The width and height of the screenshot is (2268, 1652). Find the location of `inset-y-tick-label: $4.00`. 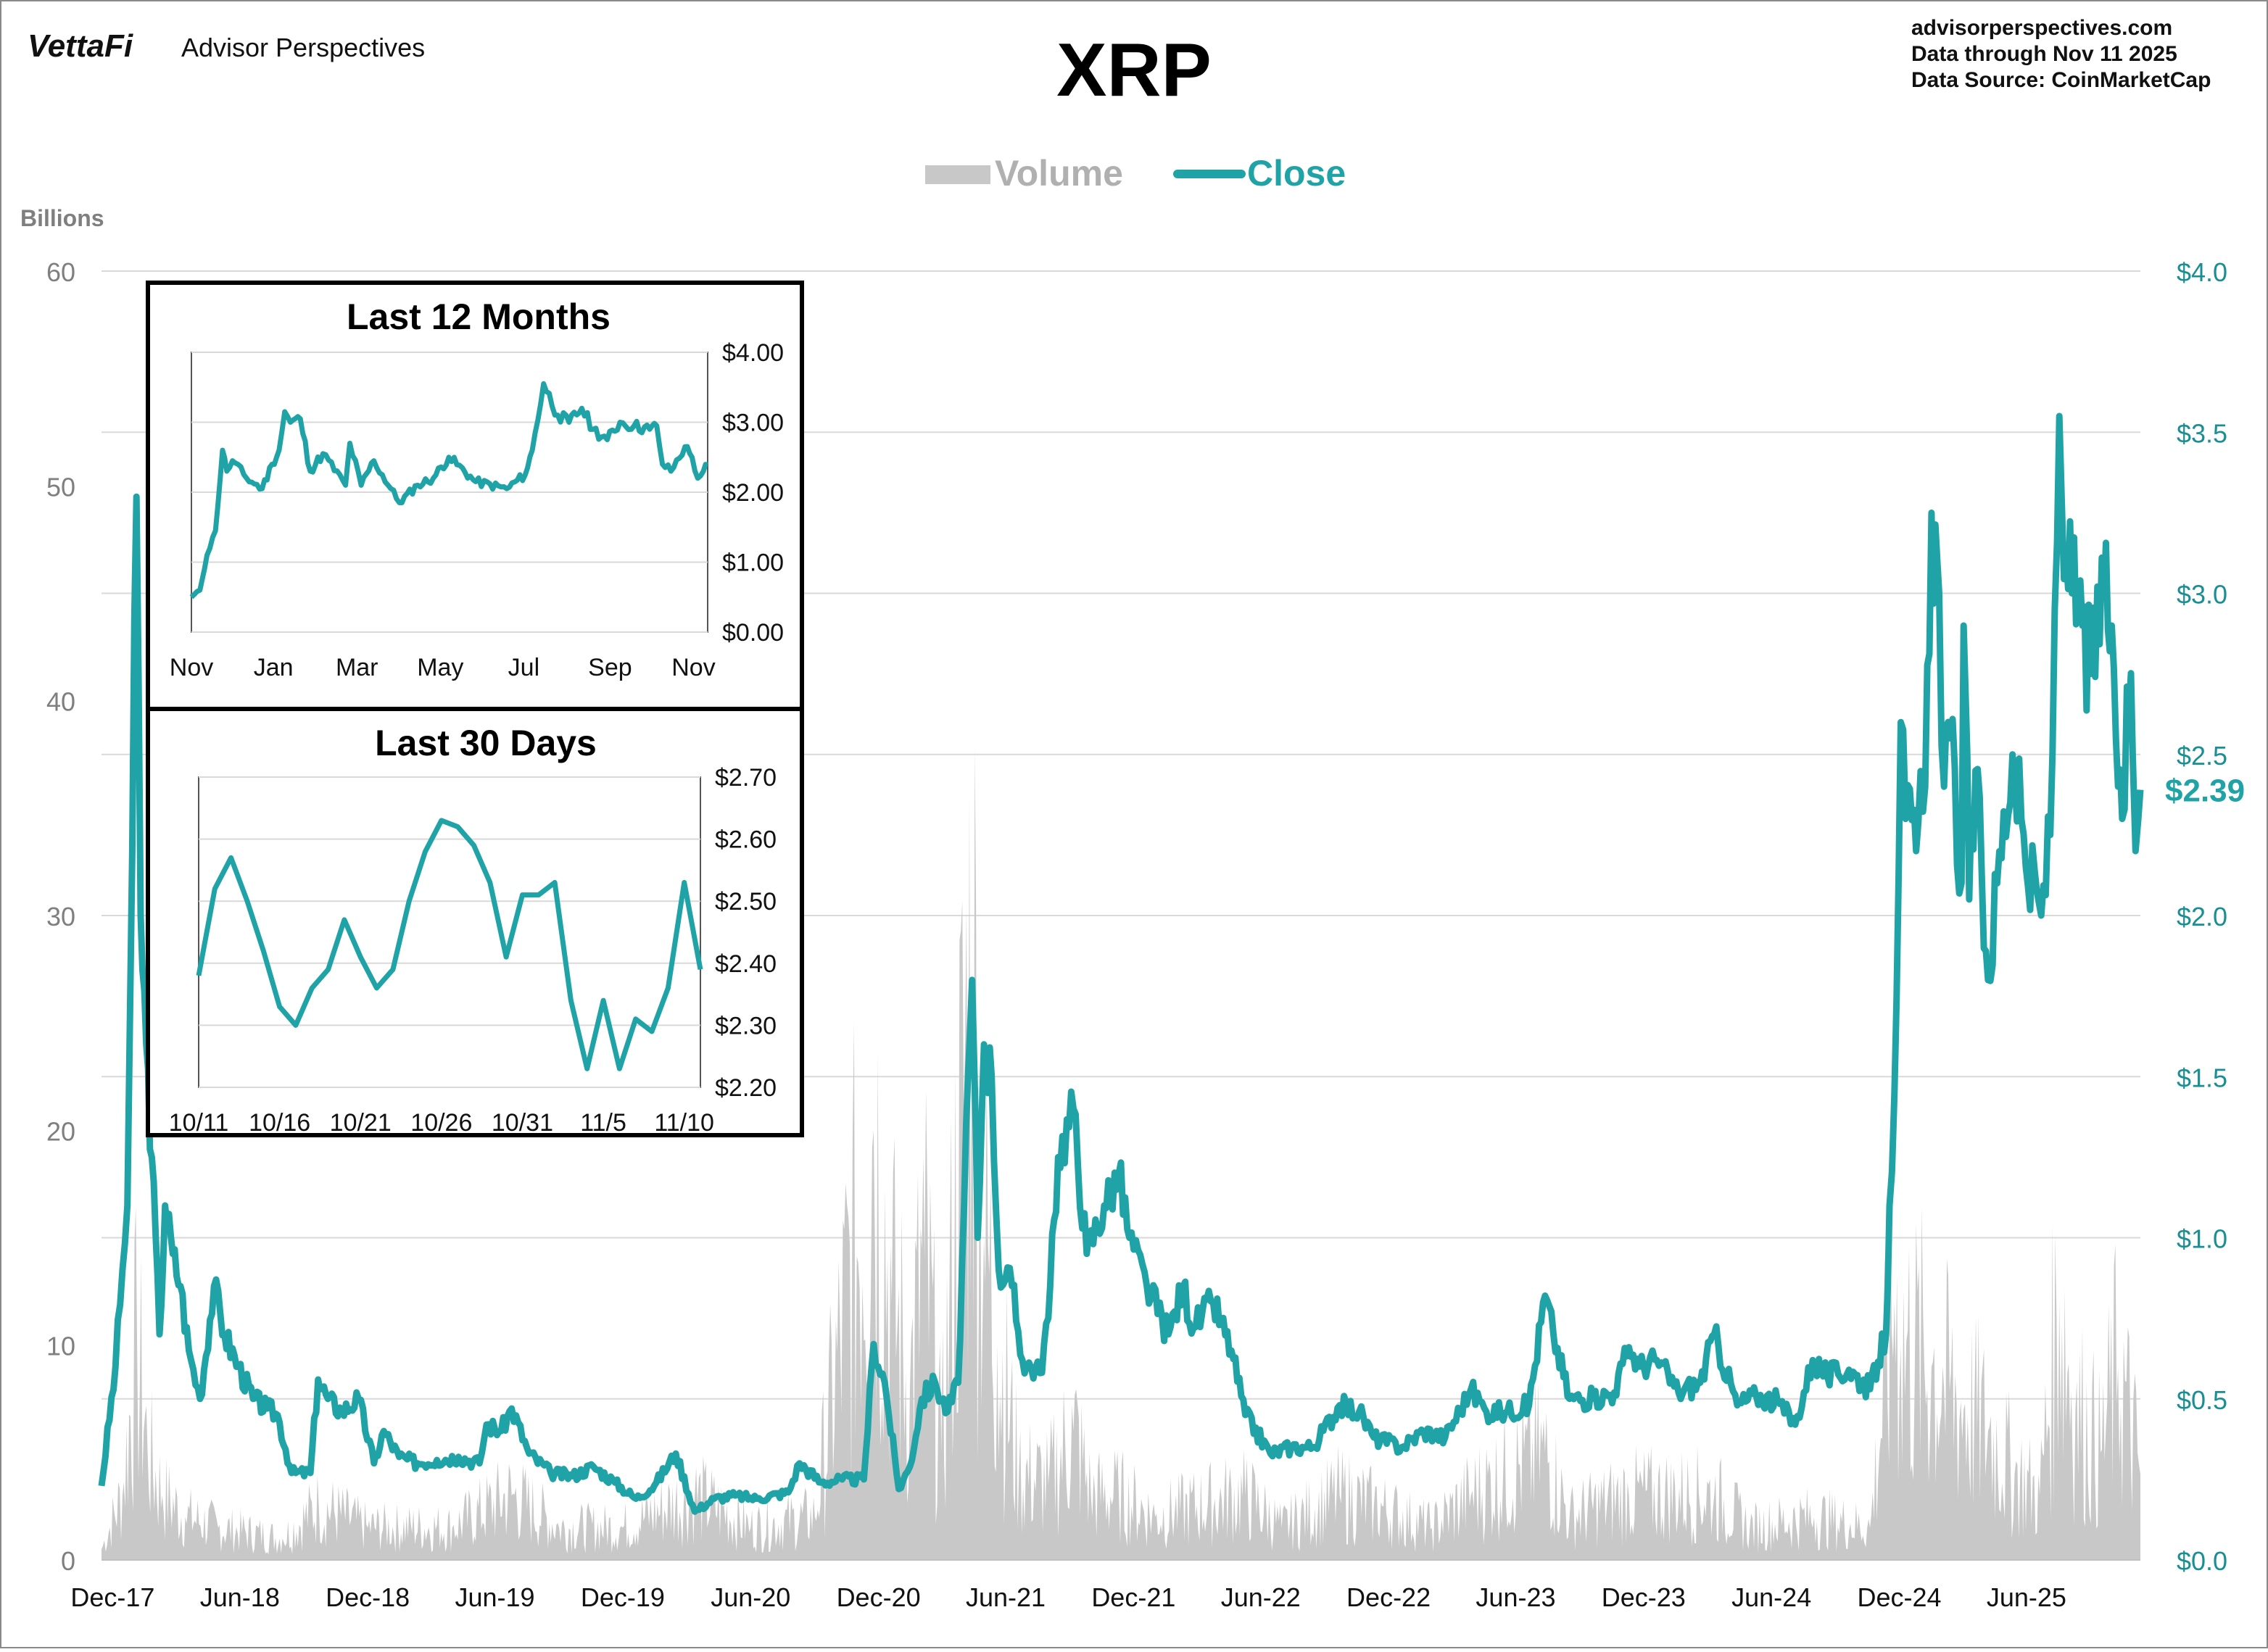

inset-y-tick-label: $4.00 is located at coordinates (753, 353).